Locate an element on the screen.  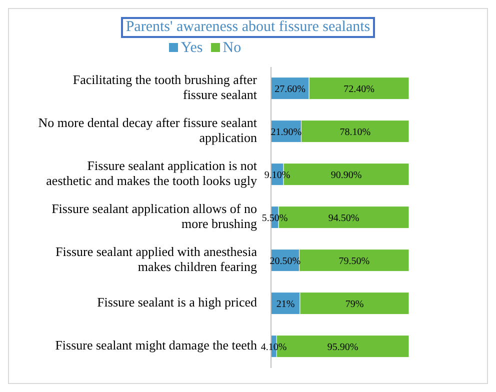
y-tick-label: Fissure sealant application is not aesthetic and makes the tooth looks ugly is located at coordinates (152, 173).